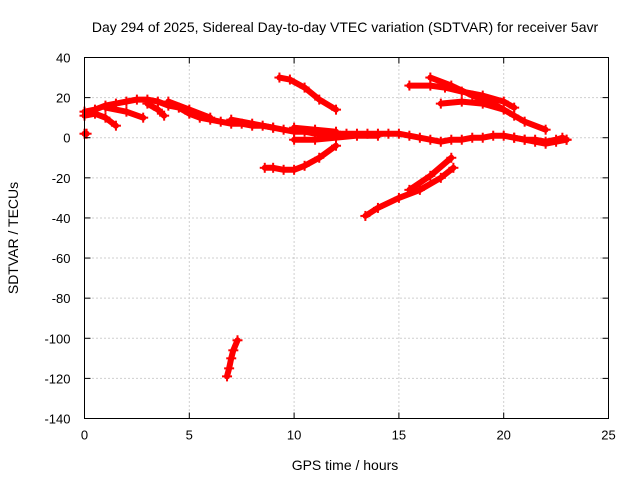 The height and width of the screenshot is (485, 640). Describe the element at coordinates (608, 435) in the screenshot. I see `x-tick-label: 25` at that location.